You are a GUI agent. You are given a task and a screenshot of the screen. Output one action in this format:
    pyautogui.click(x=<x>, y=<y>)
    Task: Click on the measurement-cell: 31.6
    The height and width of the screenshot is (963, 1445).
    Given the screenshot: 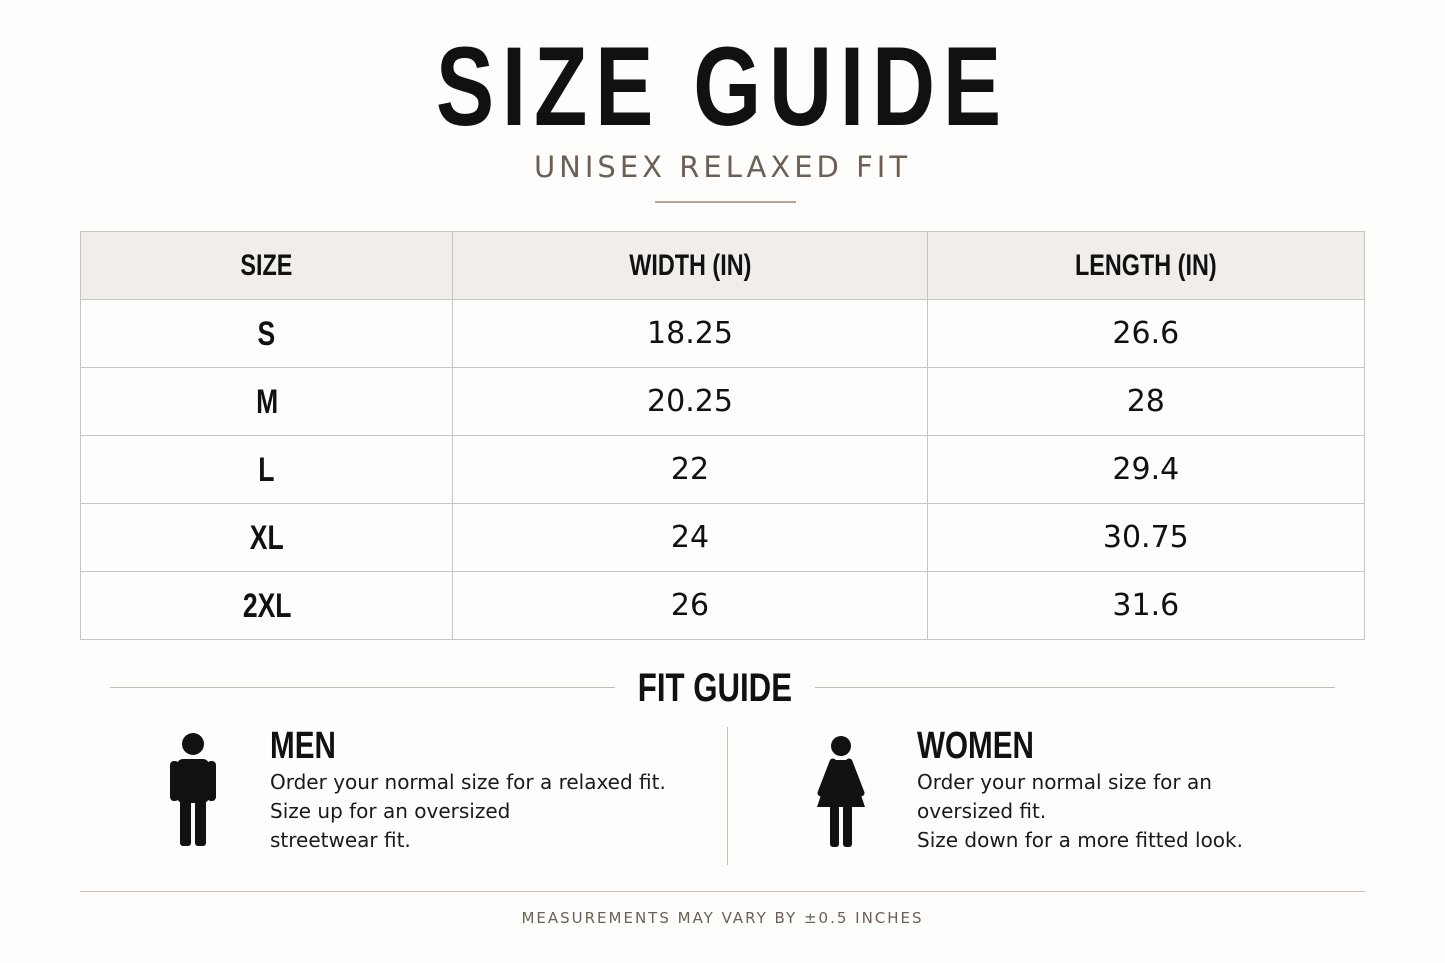 What is the action you would take?
    pyautogui.click(x=1146, y=605)
    